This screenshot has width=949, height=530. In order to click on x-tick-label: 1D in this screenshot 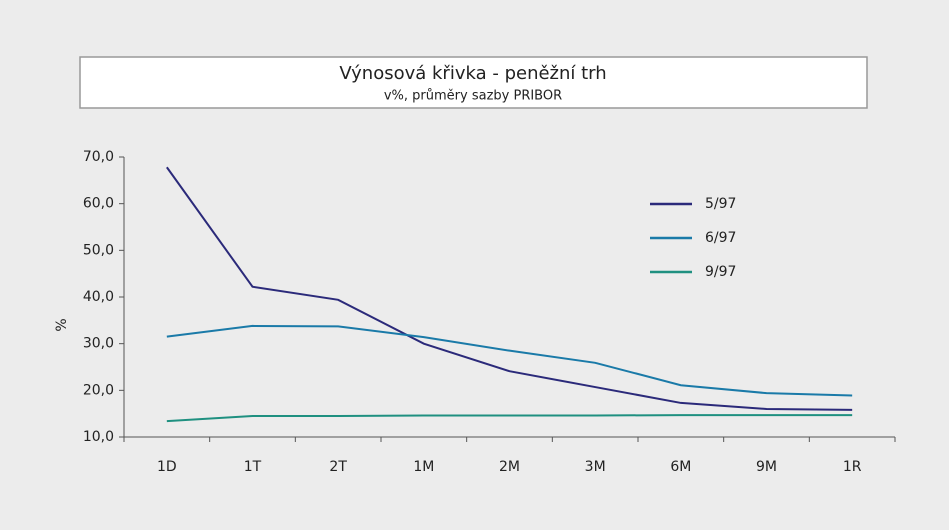, I will do `click(167, 467)`.